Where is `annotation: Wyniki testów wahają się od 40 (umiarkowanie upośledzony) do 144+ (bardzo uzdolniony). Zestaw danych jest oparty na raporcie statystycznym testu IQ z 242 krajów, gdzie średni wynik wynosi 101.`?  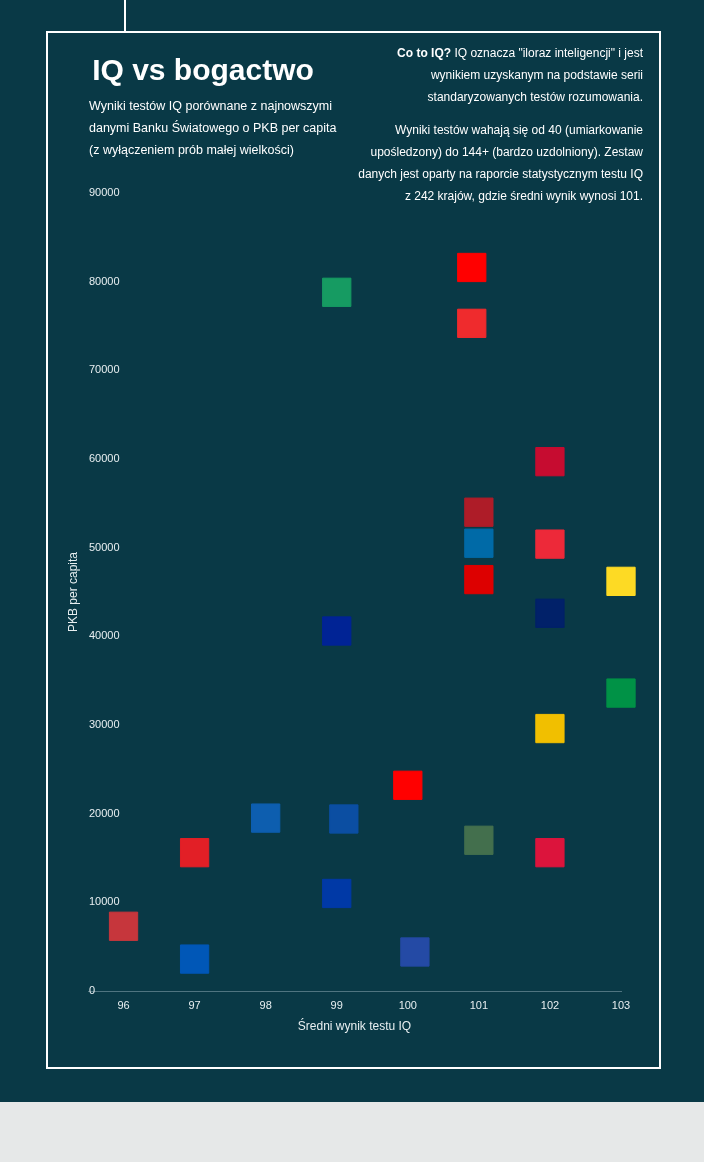 annotation: Wyniki testów wahają się od 40 (umiarkowanie upośledzony) do 144+ (bardzo uzdolniony). Zestaw danych jest oparty na raporcie statystycznym testu IQ z 242 krajów, gdzie średni wynik wynosi 101. is located at coordinates (500, 163).